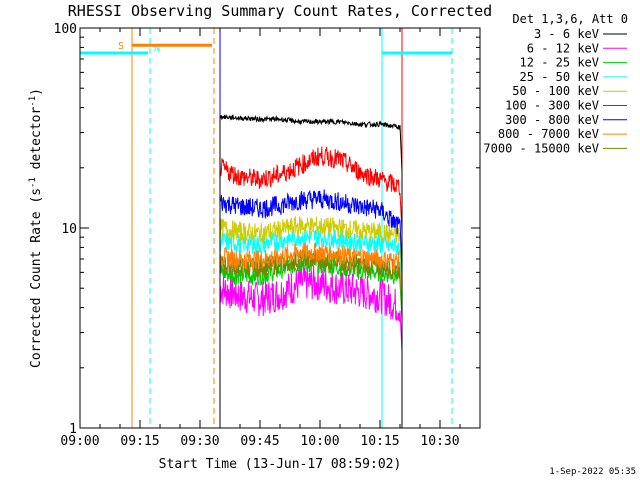 The image size is (640, 480). What do you see at coordinates (36, 142) in the screenshot?
I see `y-axis-label-mid: detector` at bounding box center [36, 142].